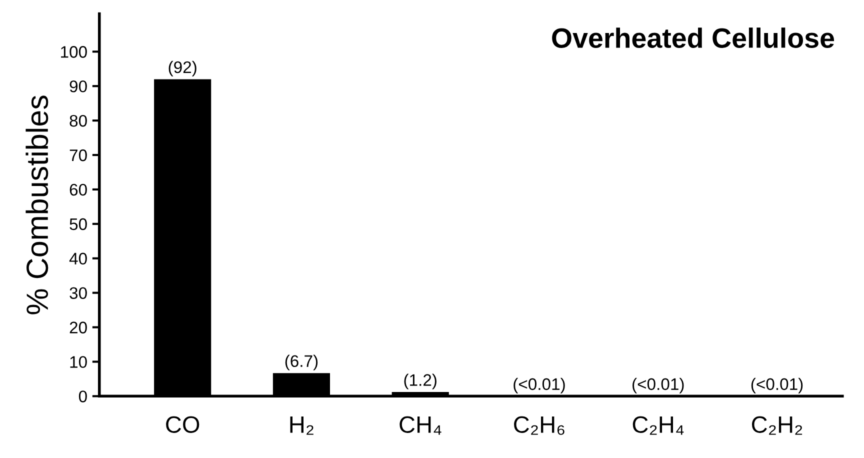 The width and height of the screenshot is (864, 458). I want to click on y-tick-label: 90, so click(78, 86).